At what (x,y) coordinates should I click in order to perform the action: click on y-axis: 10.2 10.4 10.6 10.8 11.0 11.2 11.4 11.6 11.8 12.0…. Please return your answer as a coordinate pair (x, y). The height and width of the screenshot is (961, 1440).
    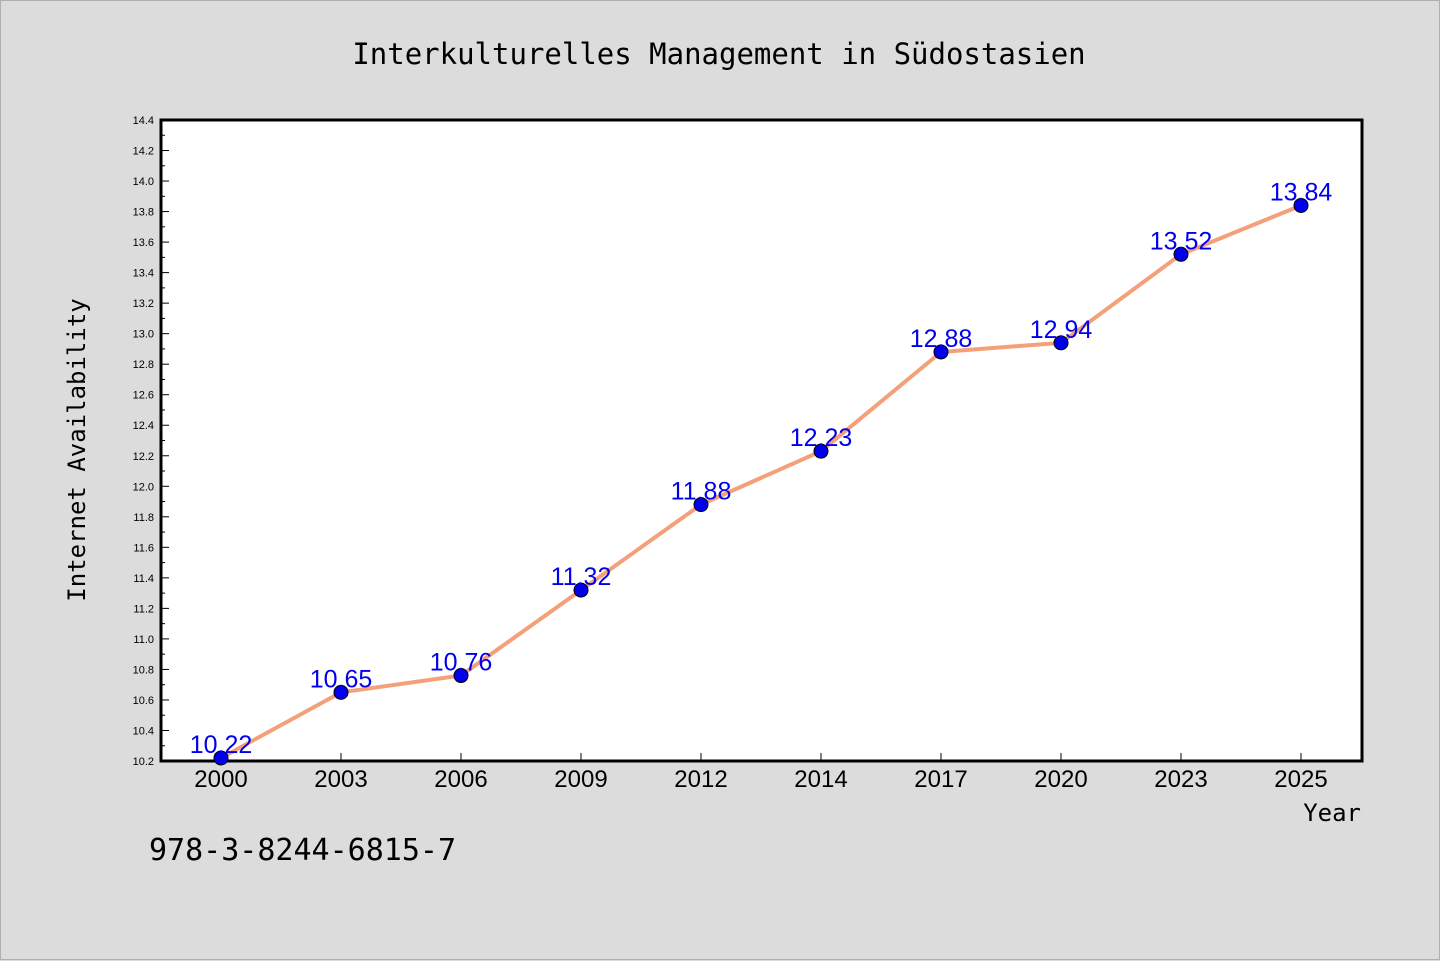
    Looking at the image, I should click on (151, 441).